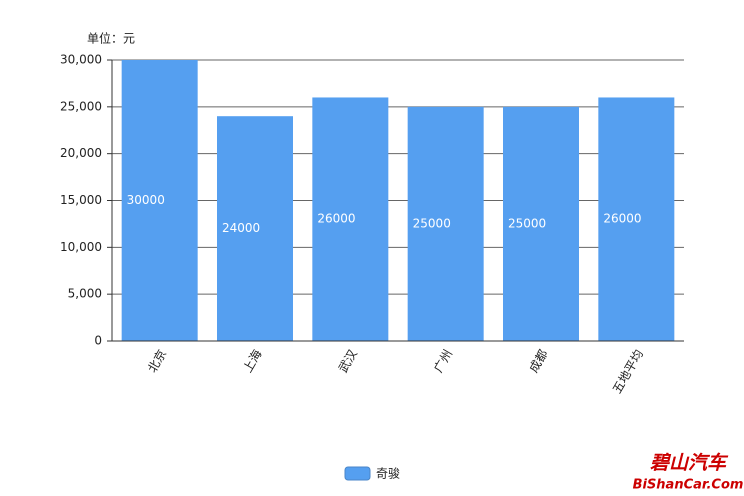  What do you see at coordinates (111, 38) in the screenshot?
I see `unit-label: 单位：元` at bounding box center [111, 38].